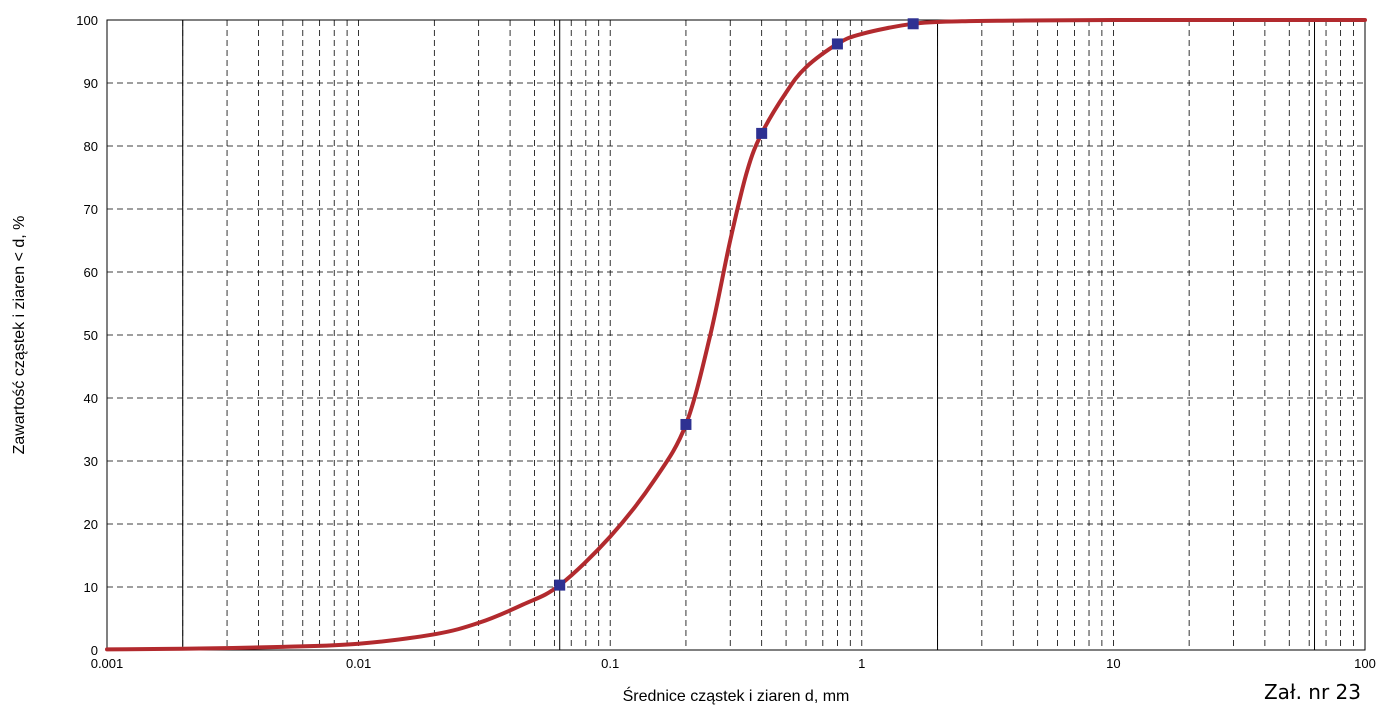 The width and height of the screenshot is (1379, 711). Describe the element at coordinates (91, 272) in the screenshot. I see `y-tick-label: 60` at that location.